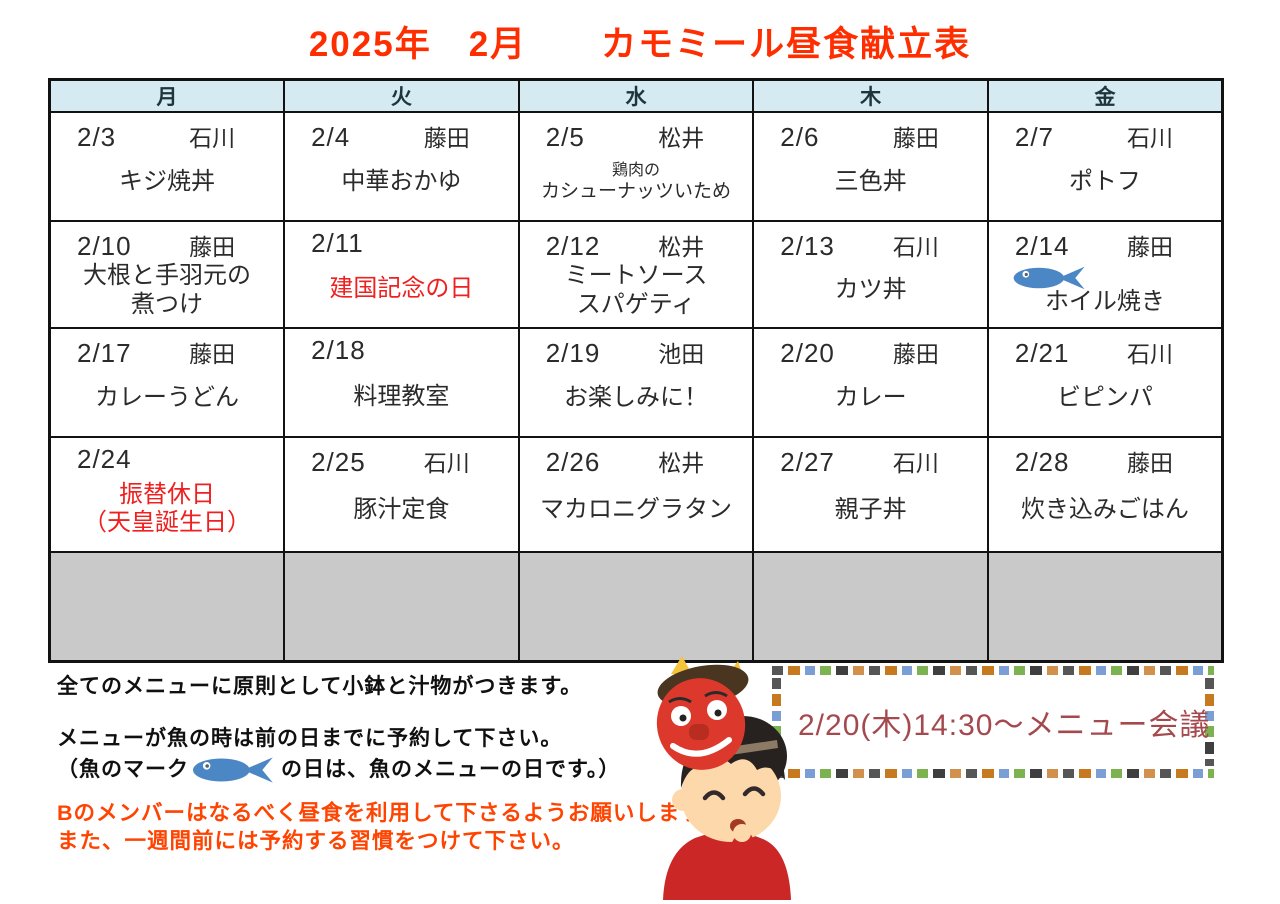 This screenshot has height=904, width=1280. What do you see at coordinates (870, 382) in the screenshot?
I see `day-cell-2-20: 2/20 藤田 カレー` at bounding box center [870, 382].